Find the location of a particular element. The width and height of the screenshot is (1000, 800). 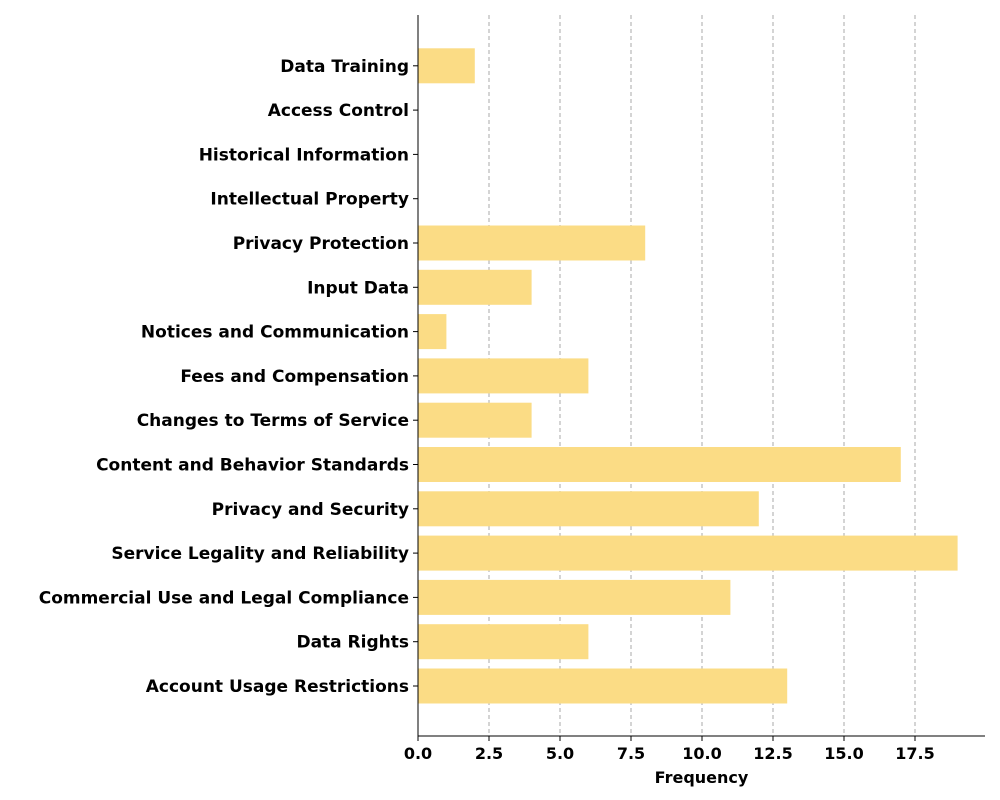

category-label: Commercial Use and Legal Compliance is located at coordinates (224, 598).